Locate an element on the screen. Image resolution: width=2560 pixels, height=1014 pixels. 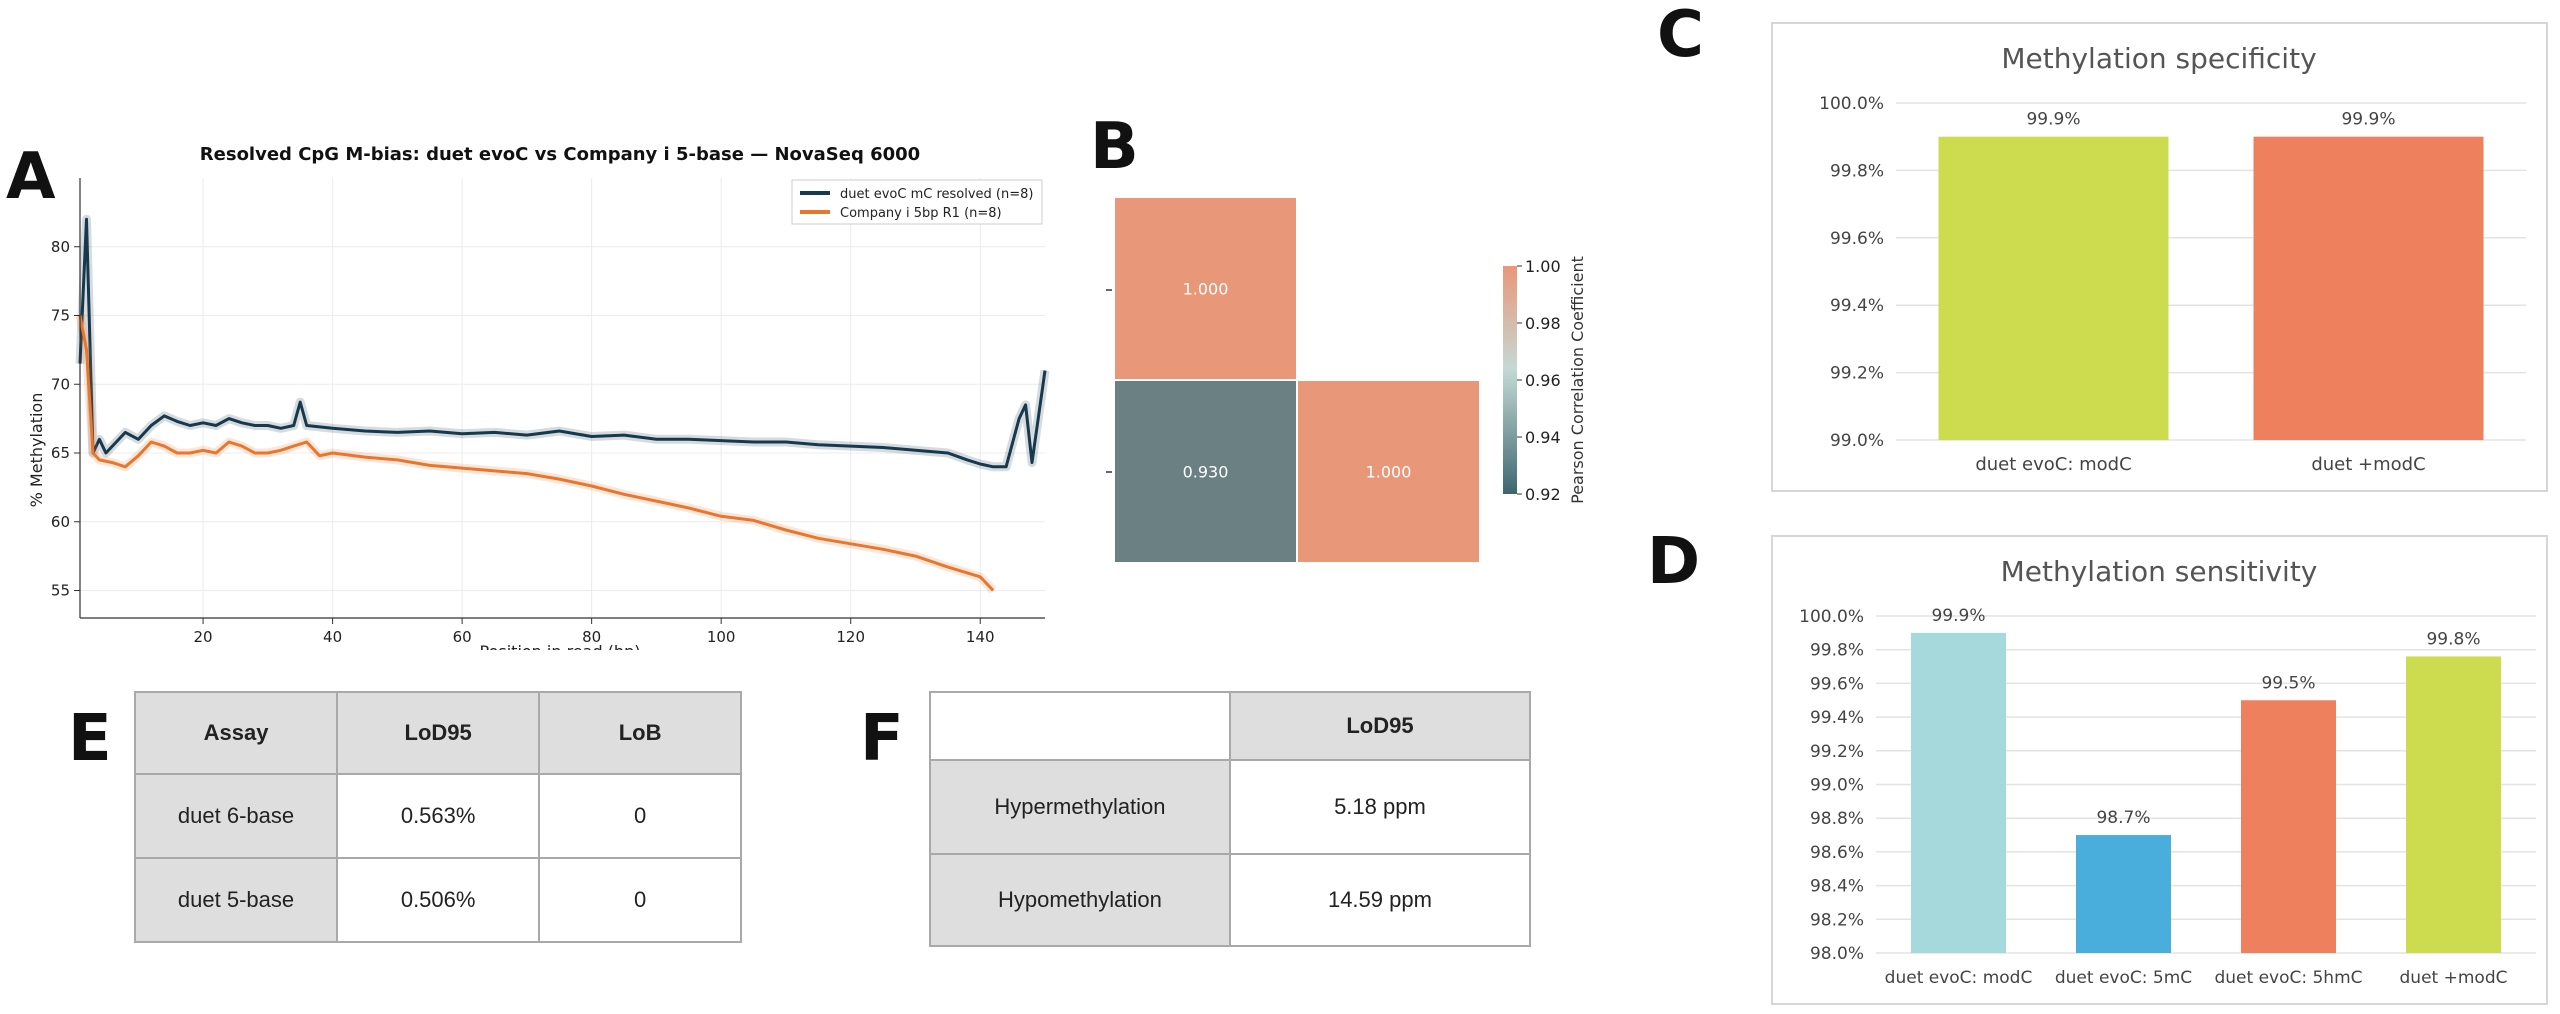
colorbar-tick-label: 1.00 is located at coordinates (1543, 266).